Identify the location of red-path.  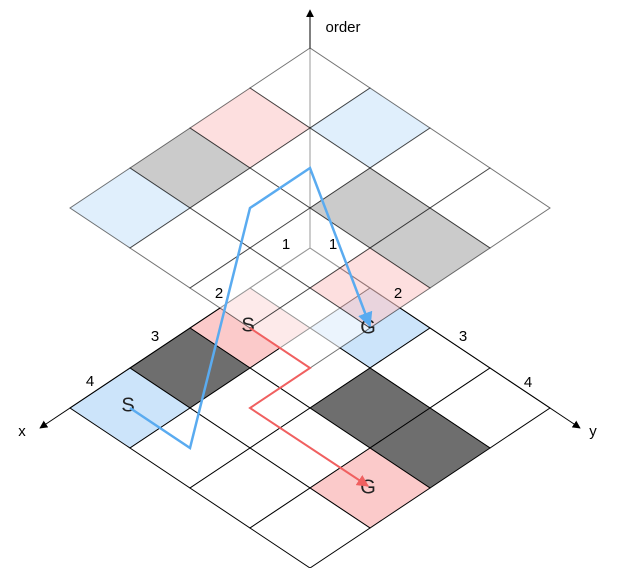
(309, 407).